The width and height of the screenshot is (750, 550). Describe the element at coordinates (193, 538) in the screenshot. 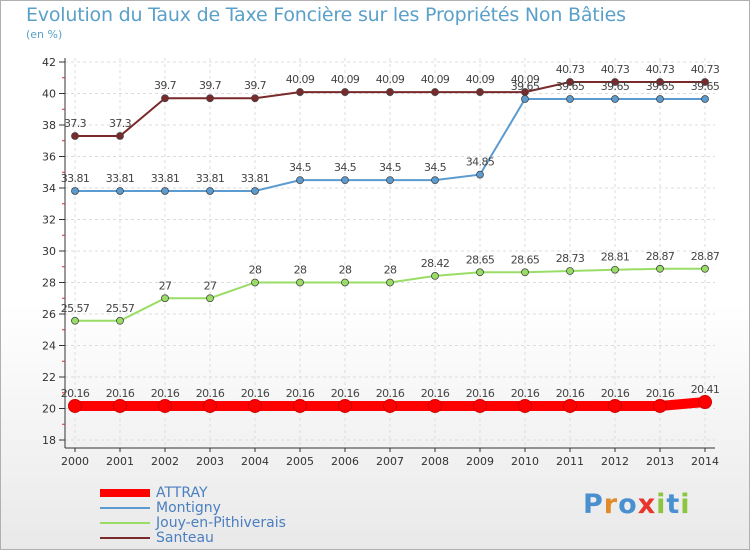

I see `legend-item-santeau: Santeau` at that location.